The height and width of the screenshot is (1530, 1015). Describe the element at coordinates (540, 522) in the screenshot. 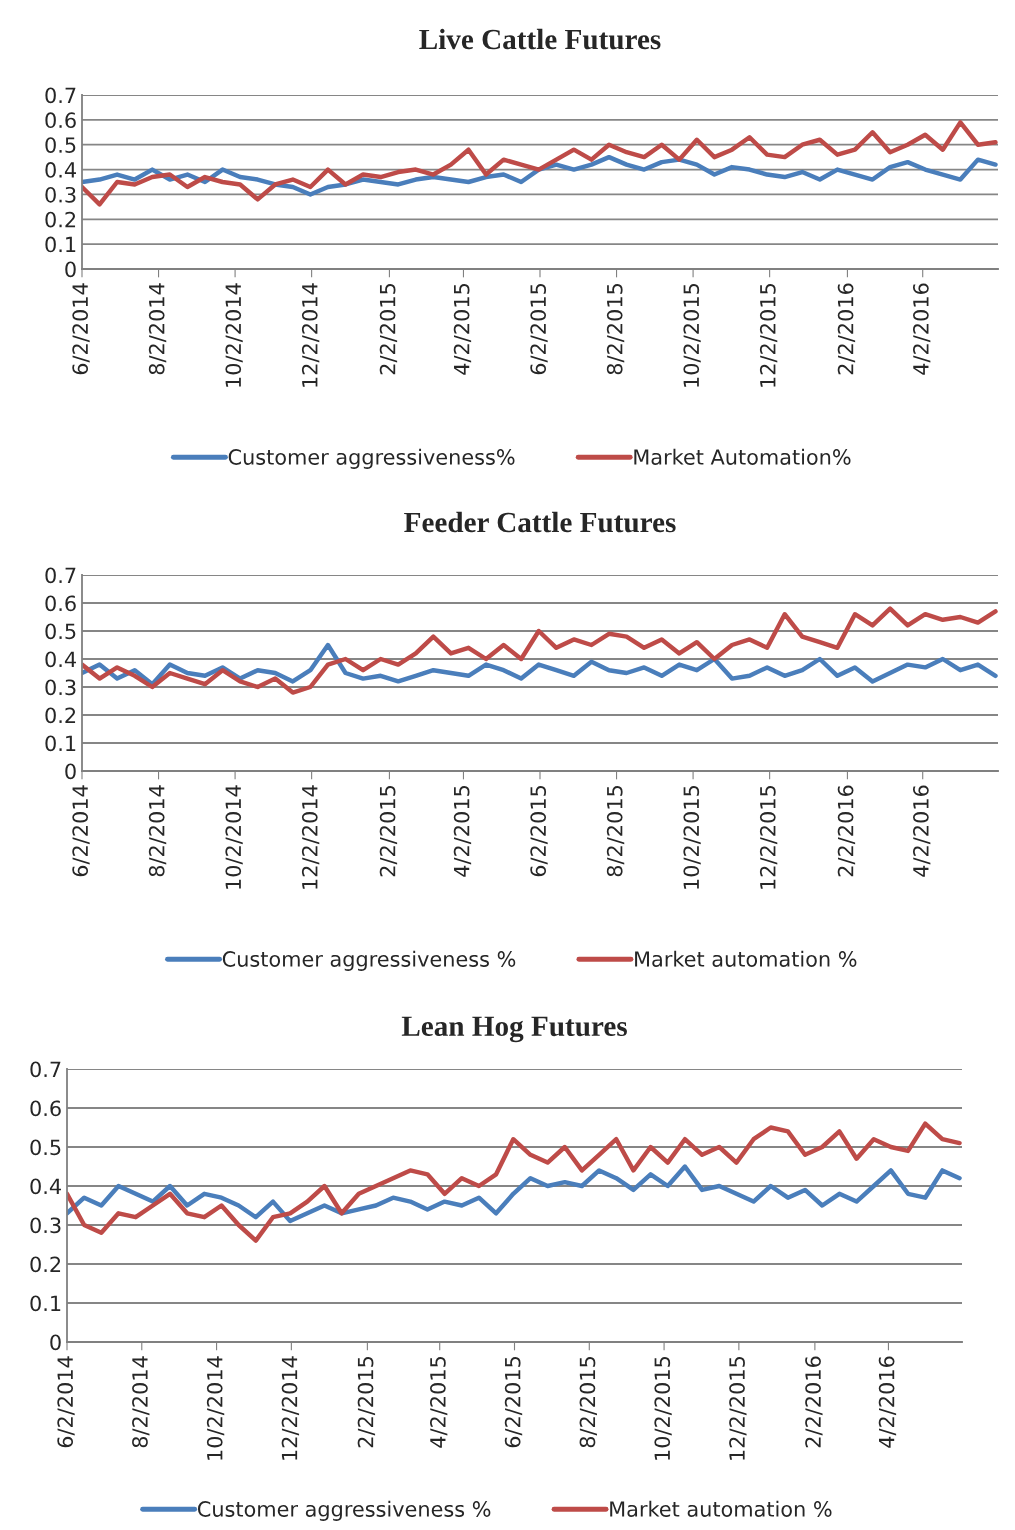

I see `chart-title: Feeder Cattle Futures` at that location.